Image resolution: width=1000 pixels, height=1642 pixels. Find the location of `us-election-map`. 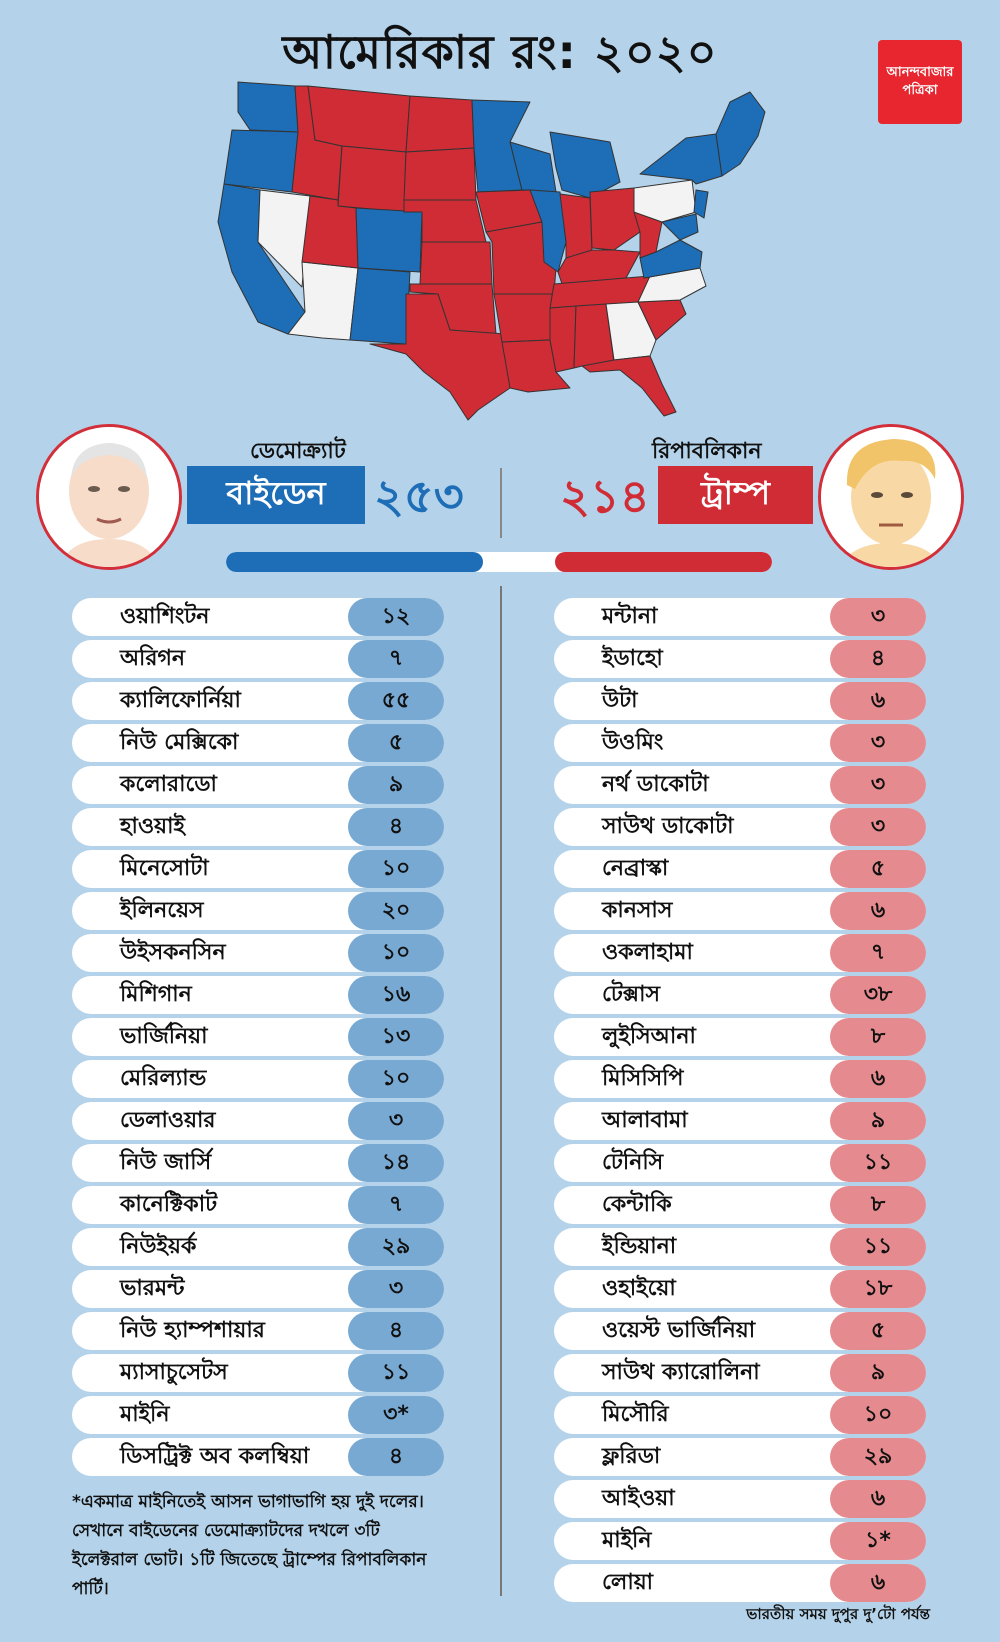

us-election-map is located at coordinates (491, 251).